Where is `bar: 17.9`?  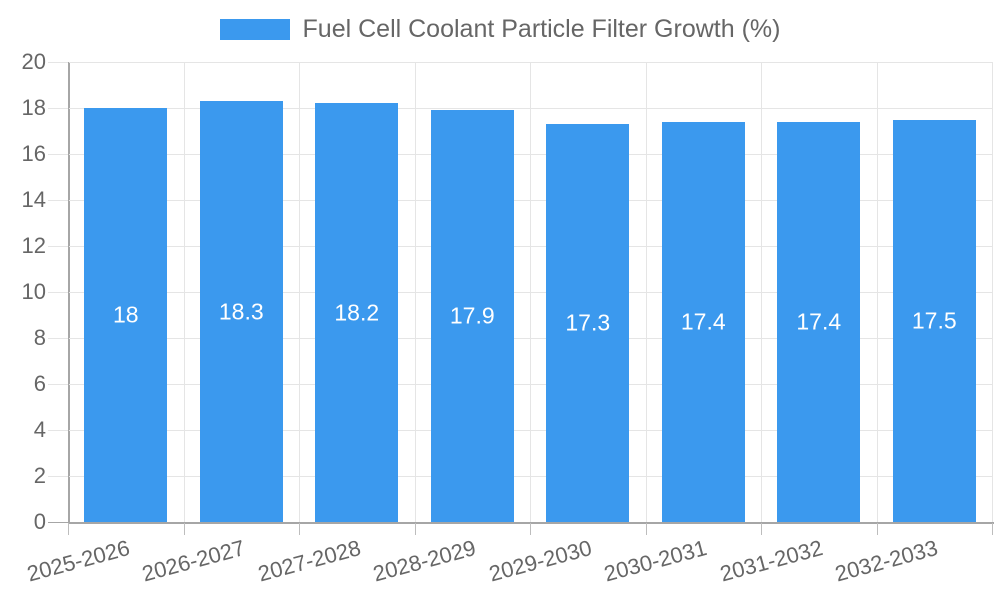 bar: 17.9 is located at coordinates (472, 316).